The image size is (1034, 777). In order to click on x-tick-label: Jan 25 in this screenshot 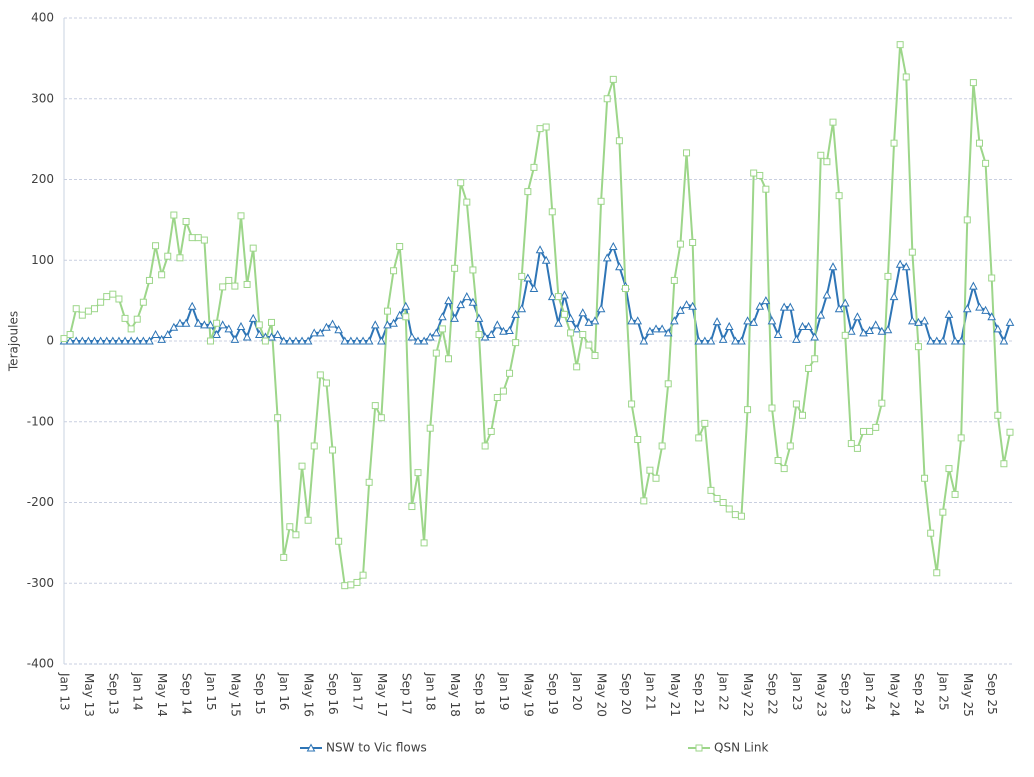, I will do `click(943, 691)`.